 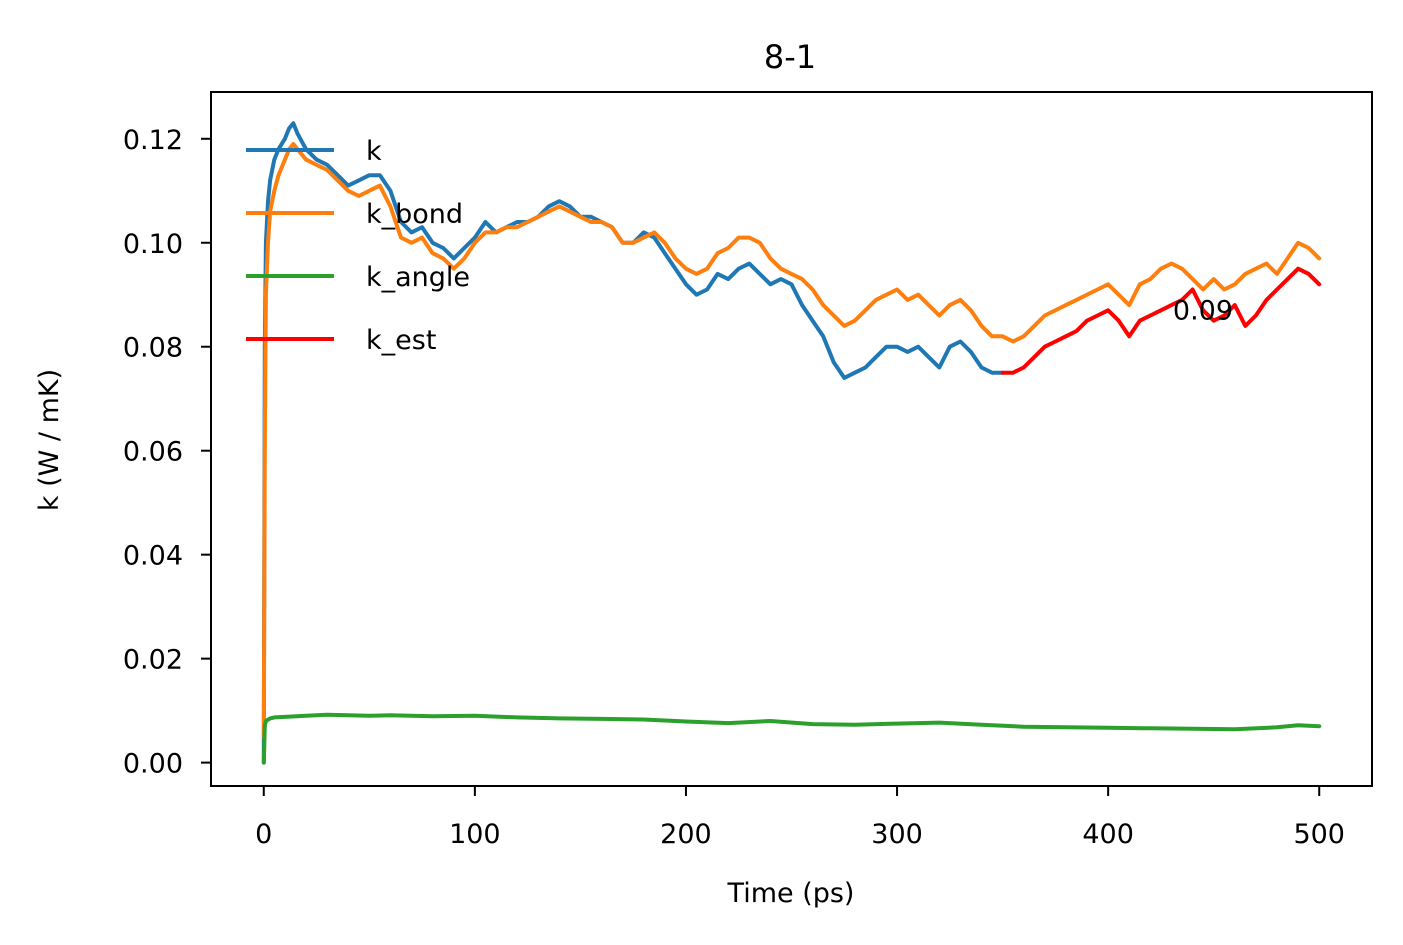 What do you see at coordinates (790, 57) in the screenshot?
I see `chart-title: 8-1` at bounding box center [790, 57].